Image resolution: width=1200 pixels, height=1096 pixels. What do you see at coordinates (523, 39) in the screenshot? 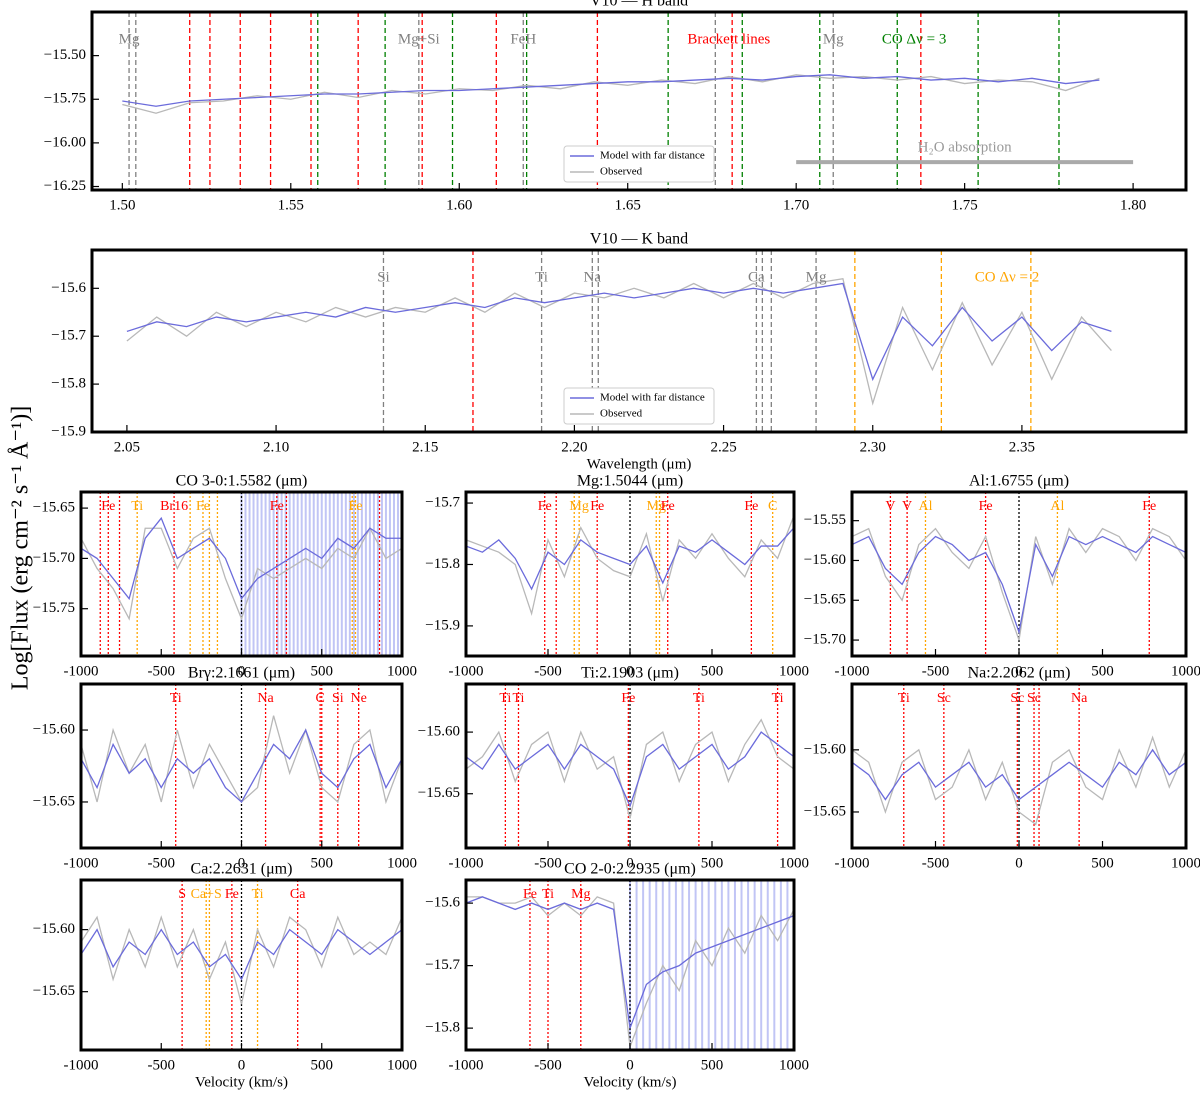
I see `line-label: FeH` at bounding box center [523, 39].